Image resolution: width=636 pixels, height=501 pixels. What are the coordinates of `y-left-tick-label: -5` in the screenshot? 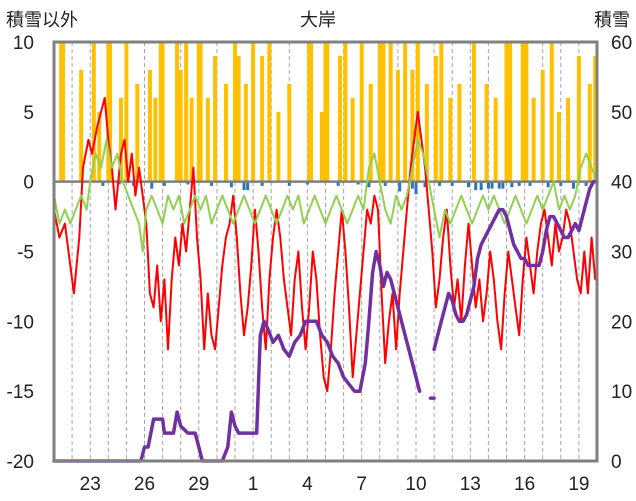 It's located at (25, 253).